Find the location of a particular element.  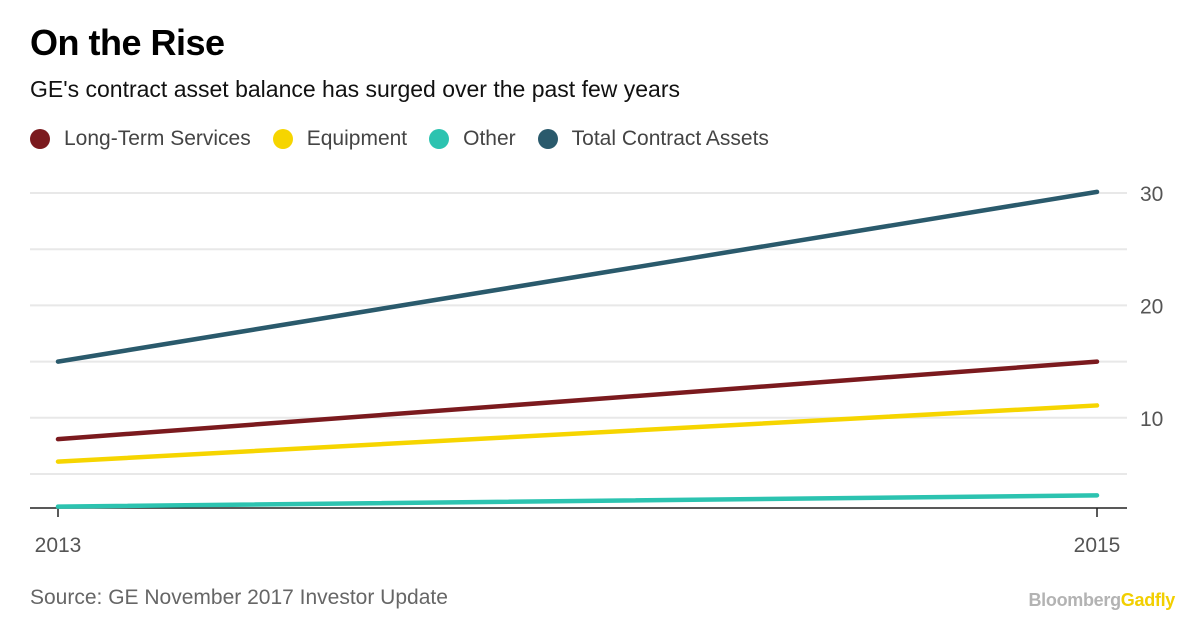

legend-label-long-term-services: Long-Term Services is located at coordinates (157, 138).